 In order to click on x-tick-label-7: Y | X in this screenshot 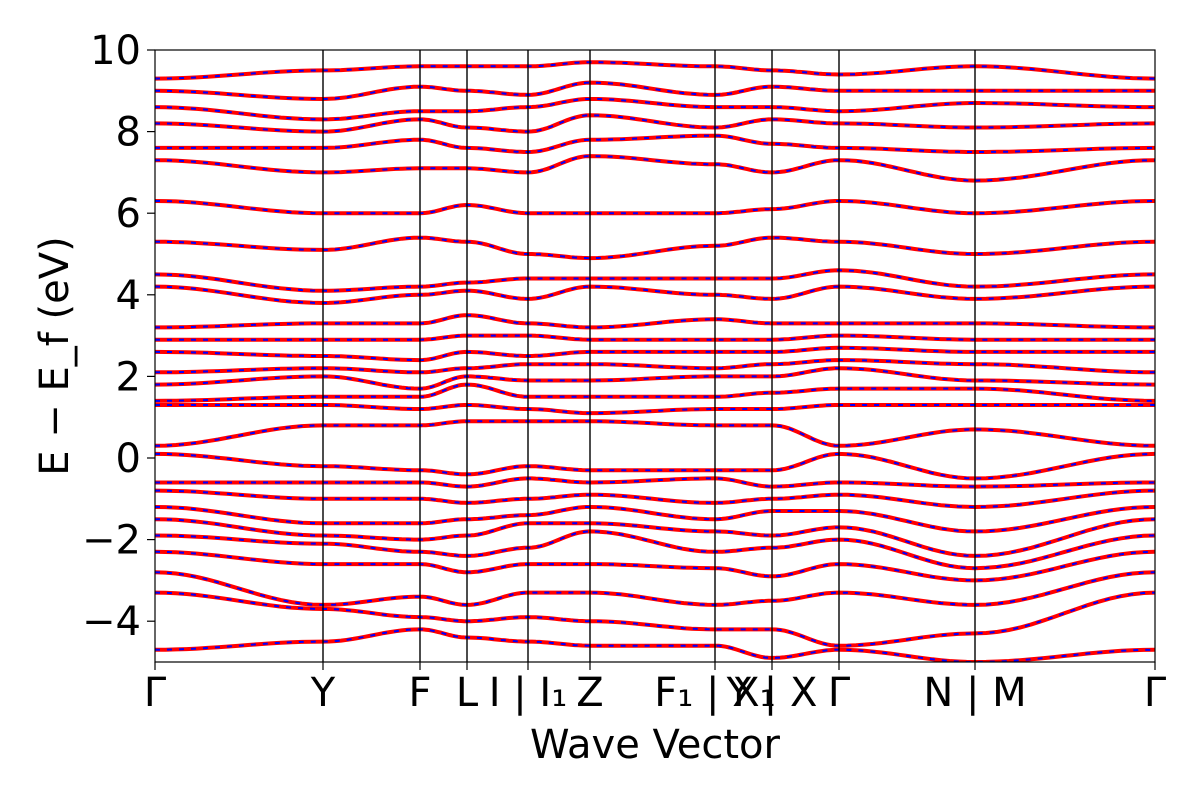, I will do `click(772, 693)`.